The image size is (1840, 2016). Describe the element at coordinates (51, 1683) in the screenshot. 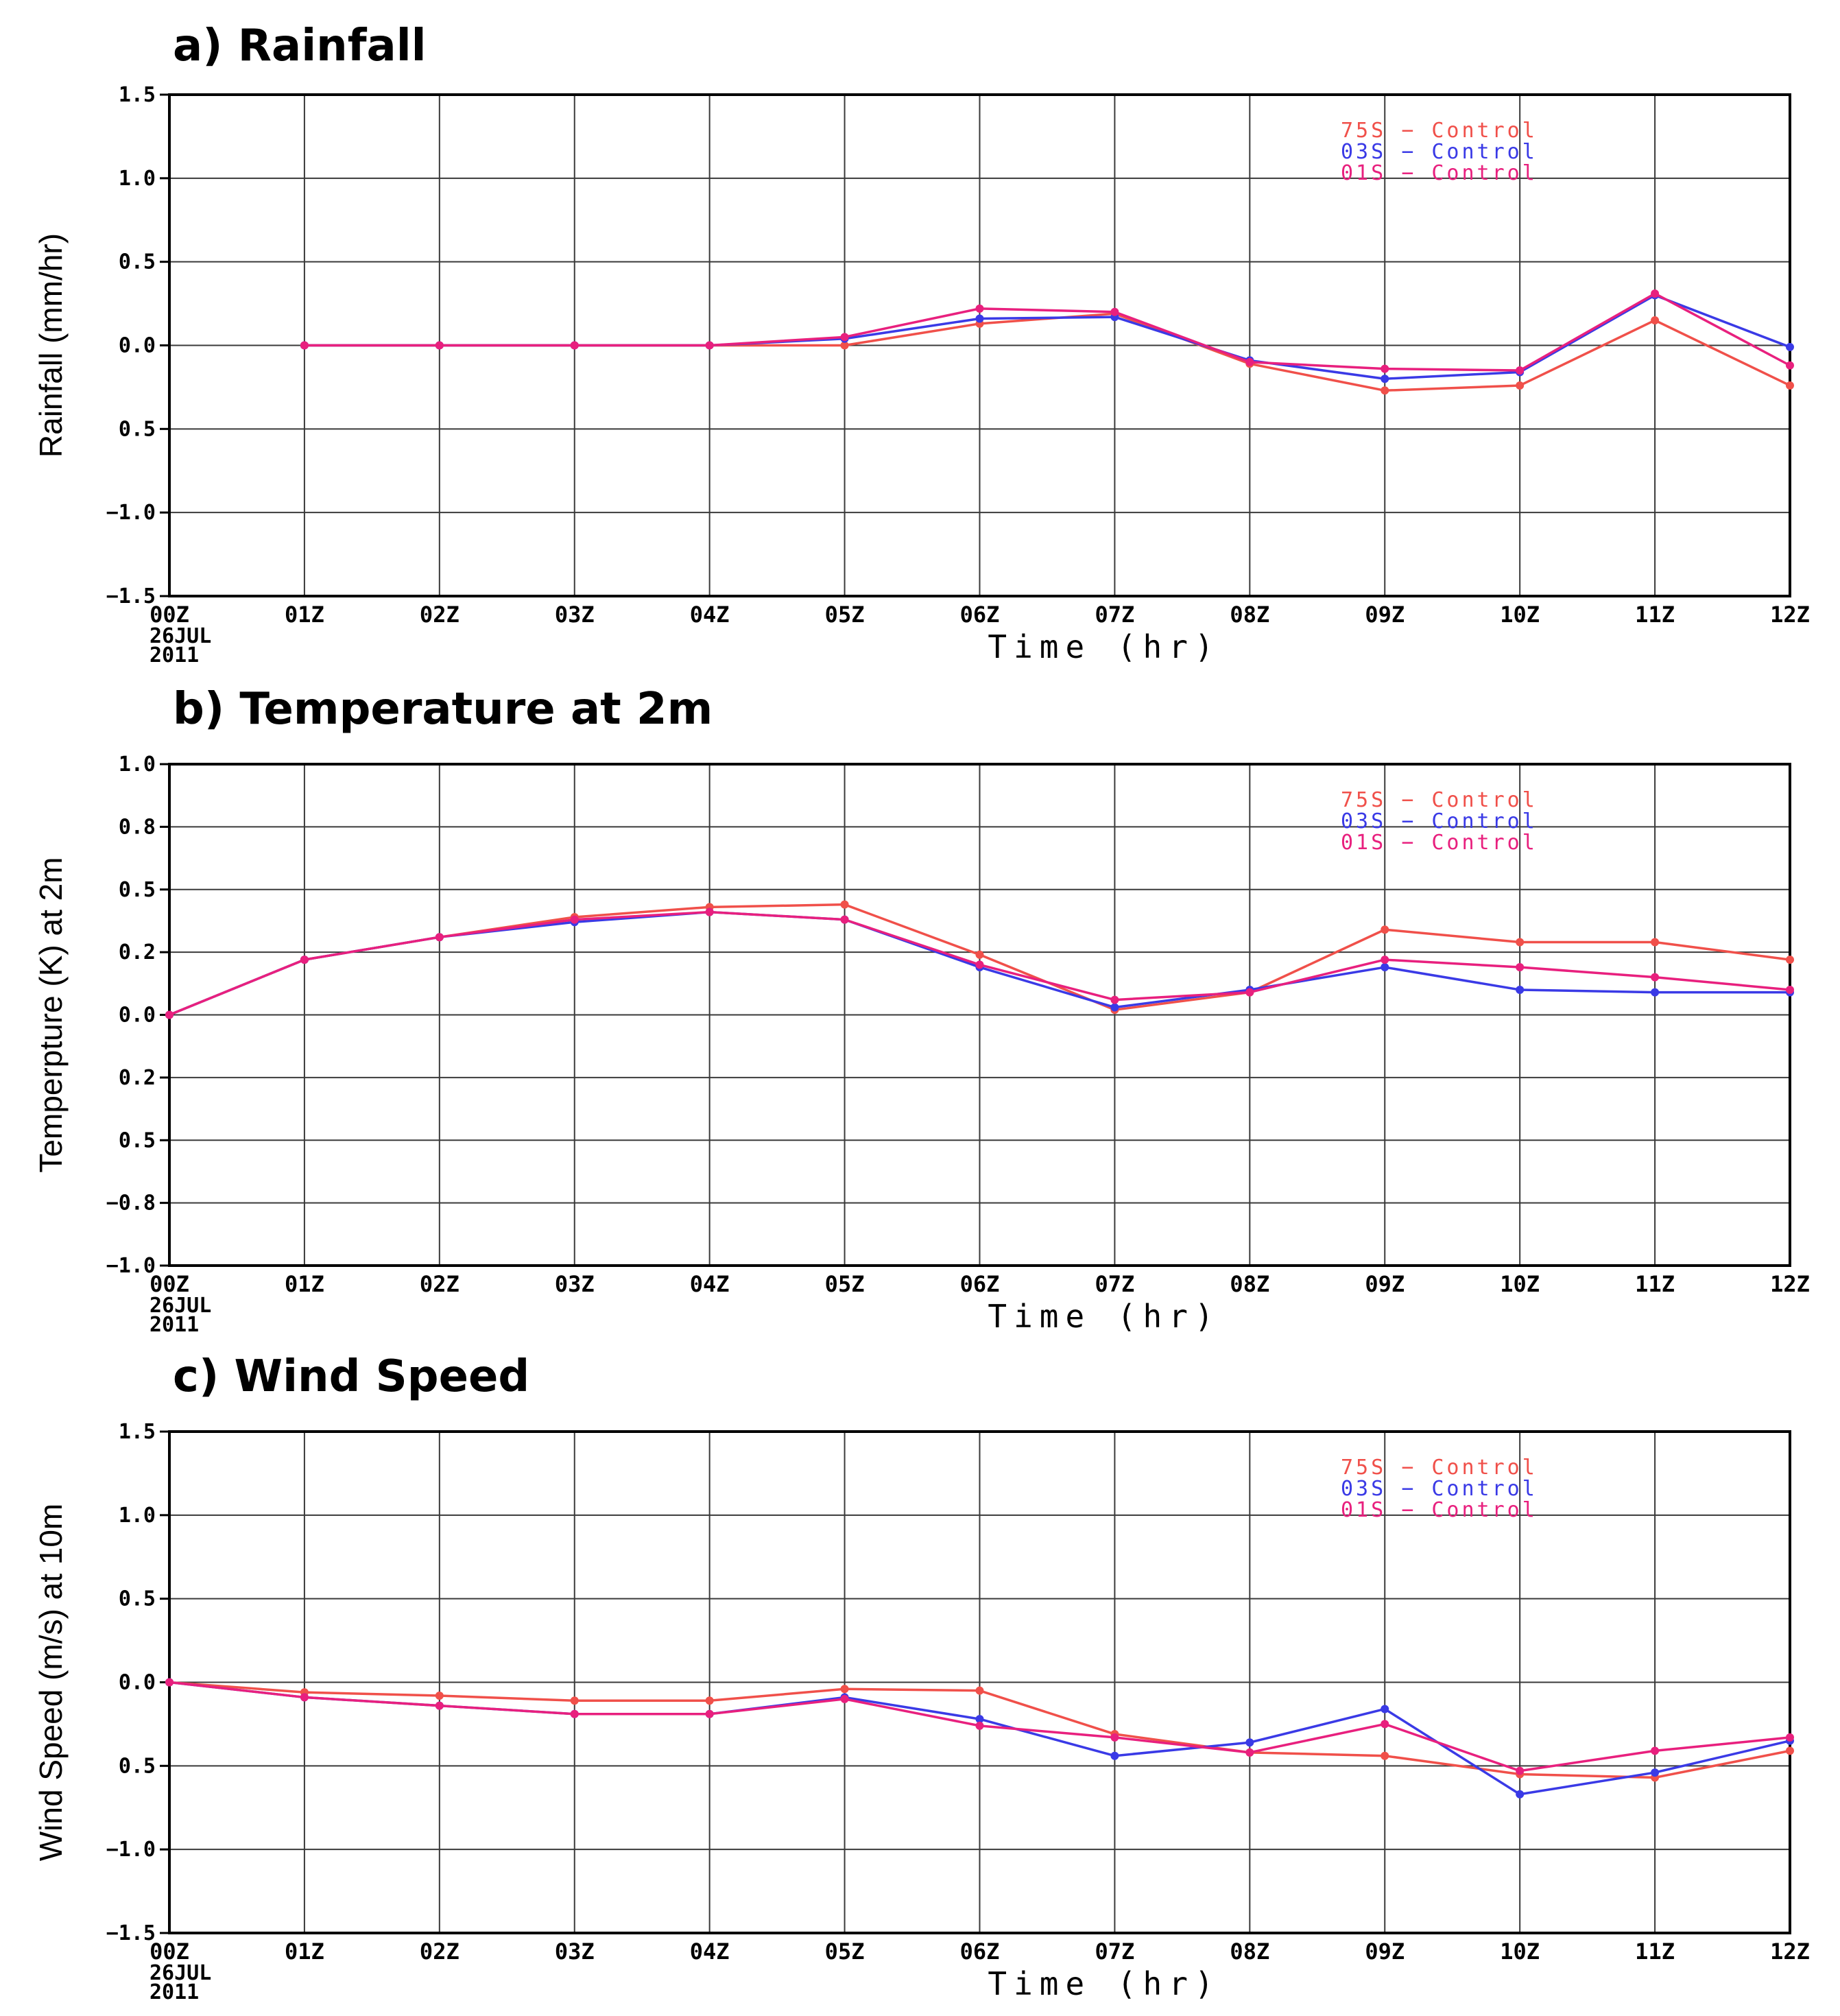

I see `y-axis-label: Wind Speed (m/s) at 10m` at that location.